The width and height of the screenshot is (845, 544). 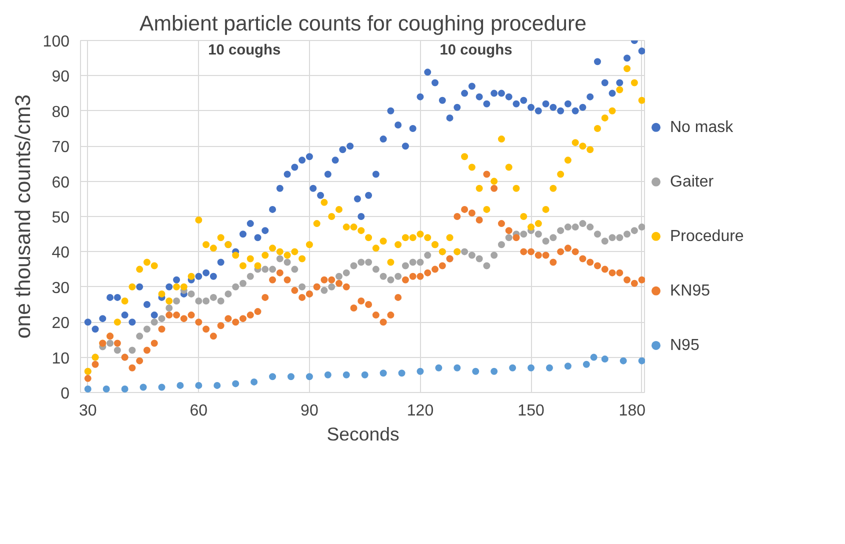 I want to click on x-tick-label: 30, so click(x=87, y=411).